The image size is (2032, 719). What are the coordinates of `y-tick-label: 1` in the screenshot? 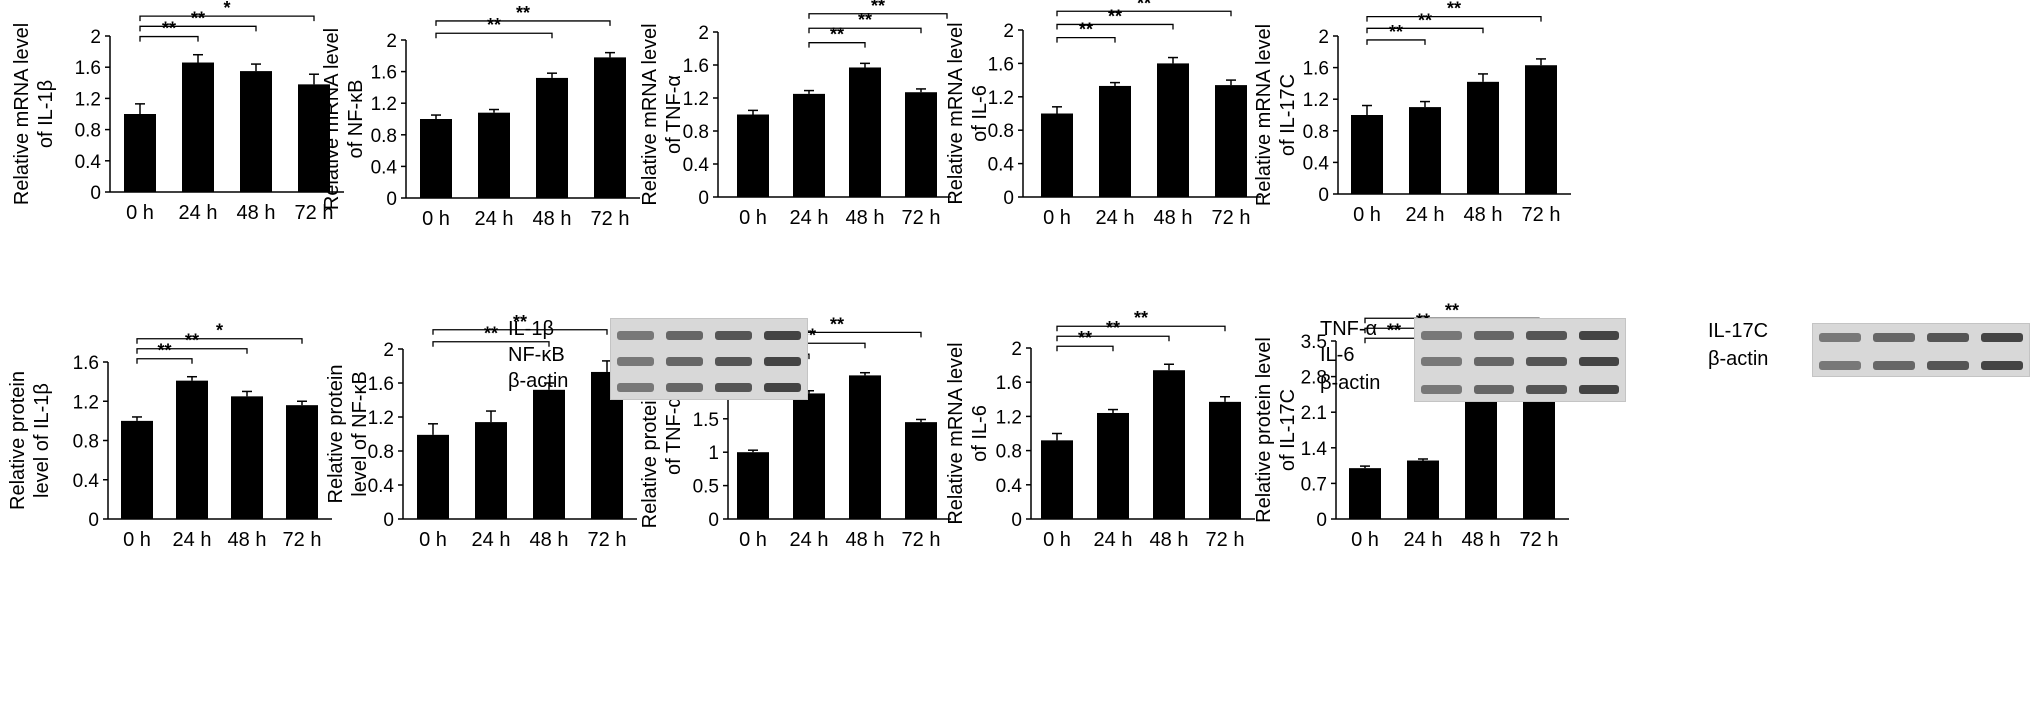 It's located at (713, 453).